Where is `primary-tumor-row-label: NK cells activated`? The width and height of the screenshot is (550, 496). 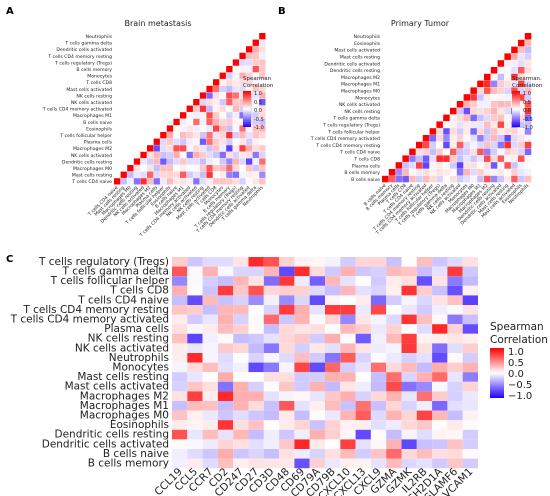
primary-tumor-row-label: NK cells activated is located at coordinates (359, 105).